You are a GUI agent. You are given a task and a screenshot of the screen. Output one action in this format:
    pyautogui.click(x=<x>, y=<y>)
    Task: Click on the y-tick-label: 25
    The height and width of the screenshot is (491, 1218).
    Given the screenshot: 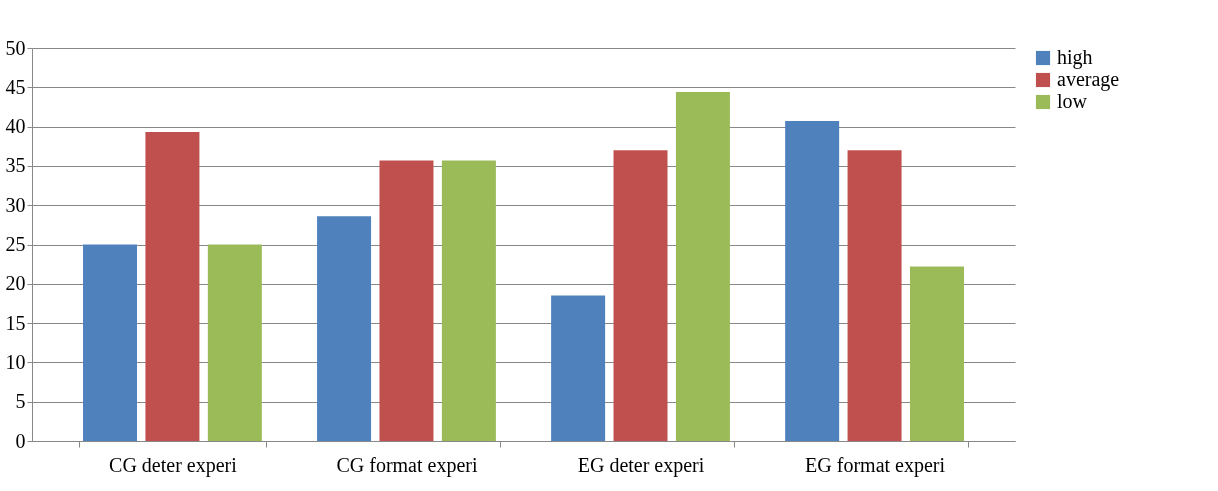 What is the action you would take?
    pyautogui.click(x=15, y=244)
    